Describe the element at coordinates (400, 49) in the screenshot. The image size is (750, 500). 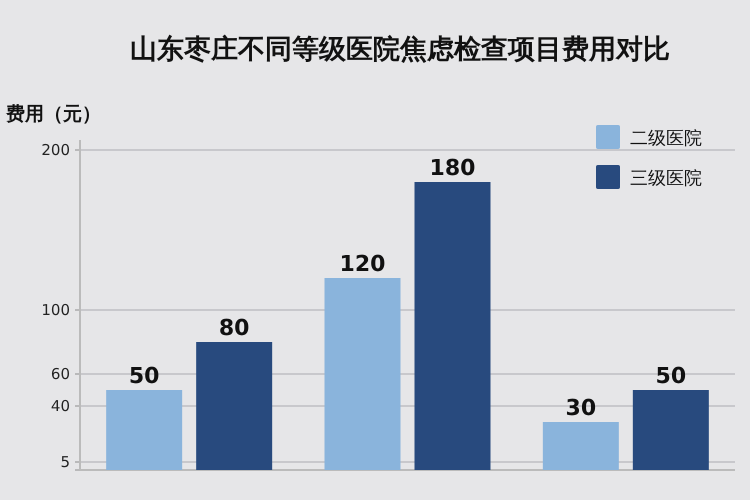
I see `chart-title: 山东枣庄不同等级医院焦虑检查项目费用对比` at that location.